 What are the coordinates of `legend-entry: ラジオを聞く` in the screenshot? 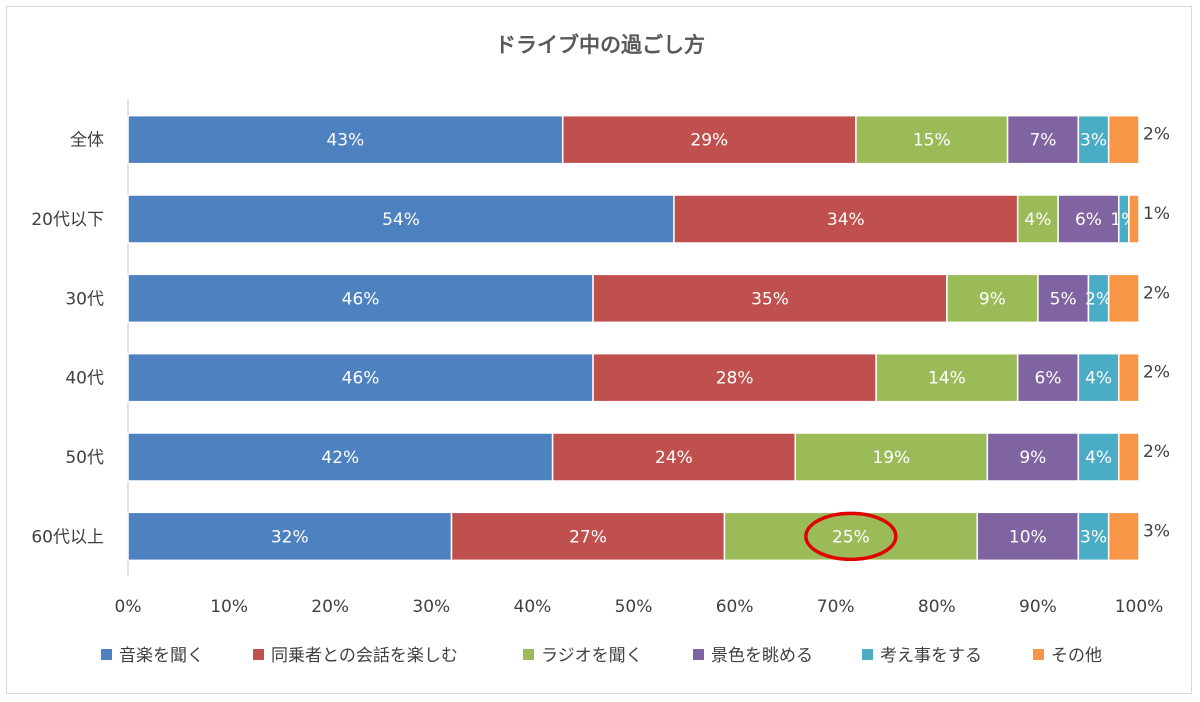 It's located at (592, 656).